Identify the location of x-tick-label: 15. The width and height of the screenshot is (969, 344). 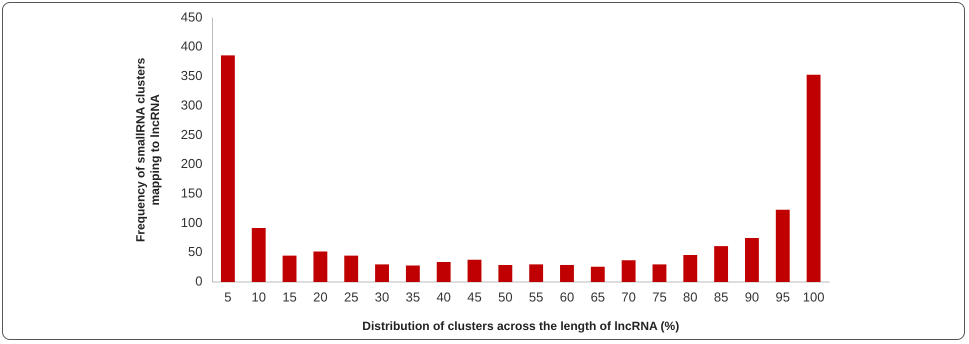
(289, 296).